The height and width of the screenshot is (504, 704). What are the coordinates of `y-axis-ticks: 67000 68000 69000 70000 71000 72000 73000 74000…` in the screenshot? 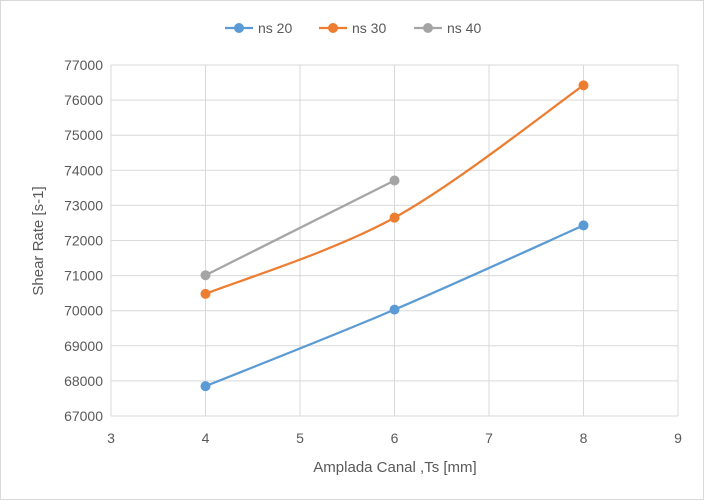 It's located at (83, 240).